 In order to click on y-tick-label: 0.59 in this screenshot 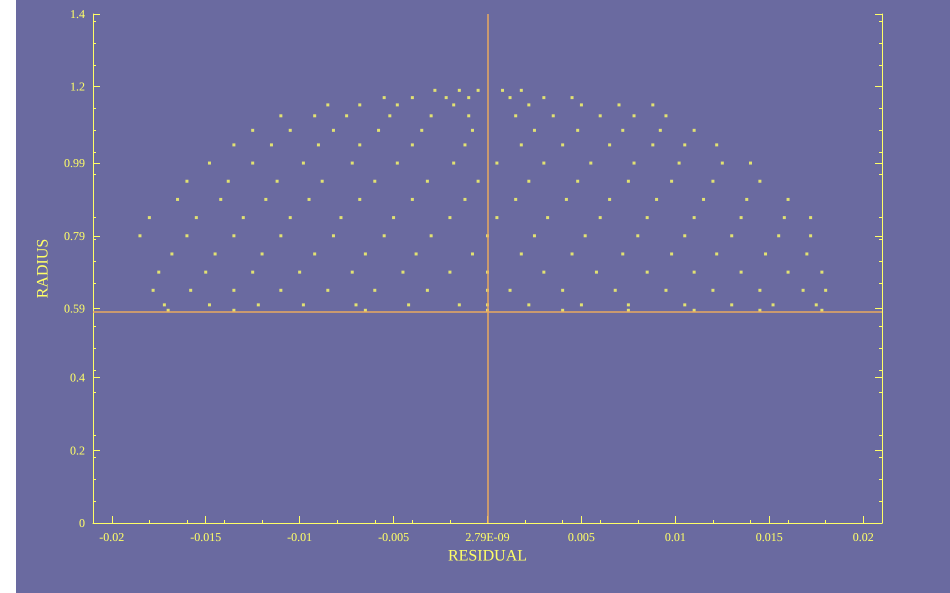, I will do `click(74, 308)`.